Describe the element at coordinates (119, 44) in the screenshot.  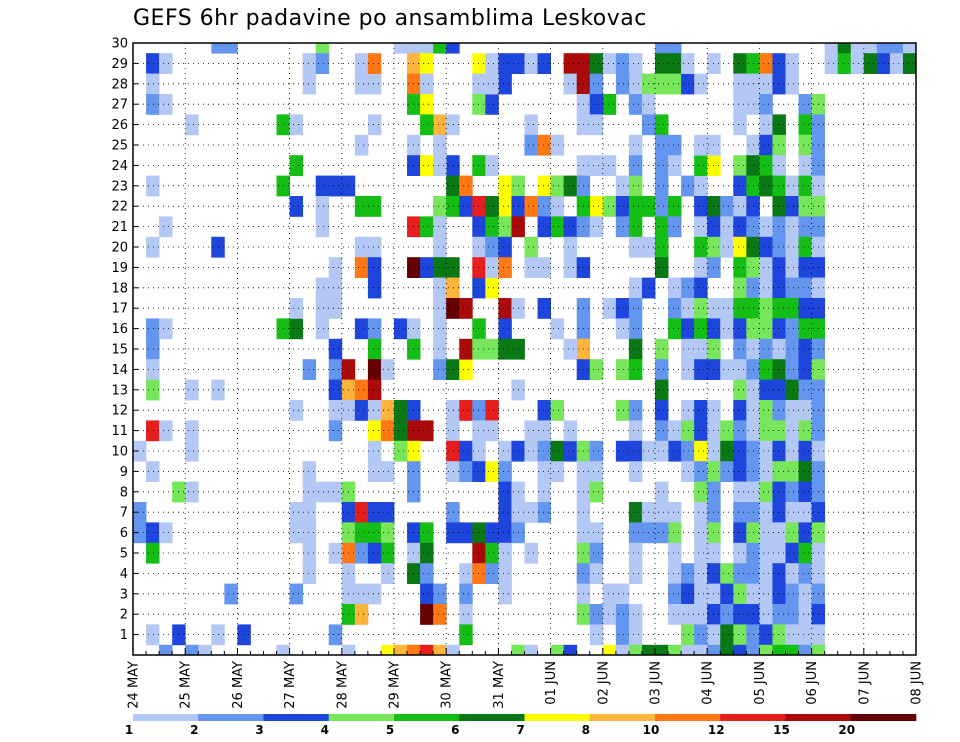
I see `y-tick-label: 30` at that location.